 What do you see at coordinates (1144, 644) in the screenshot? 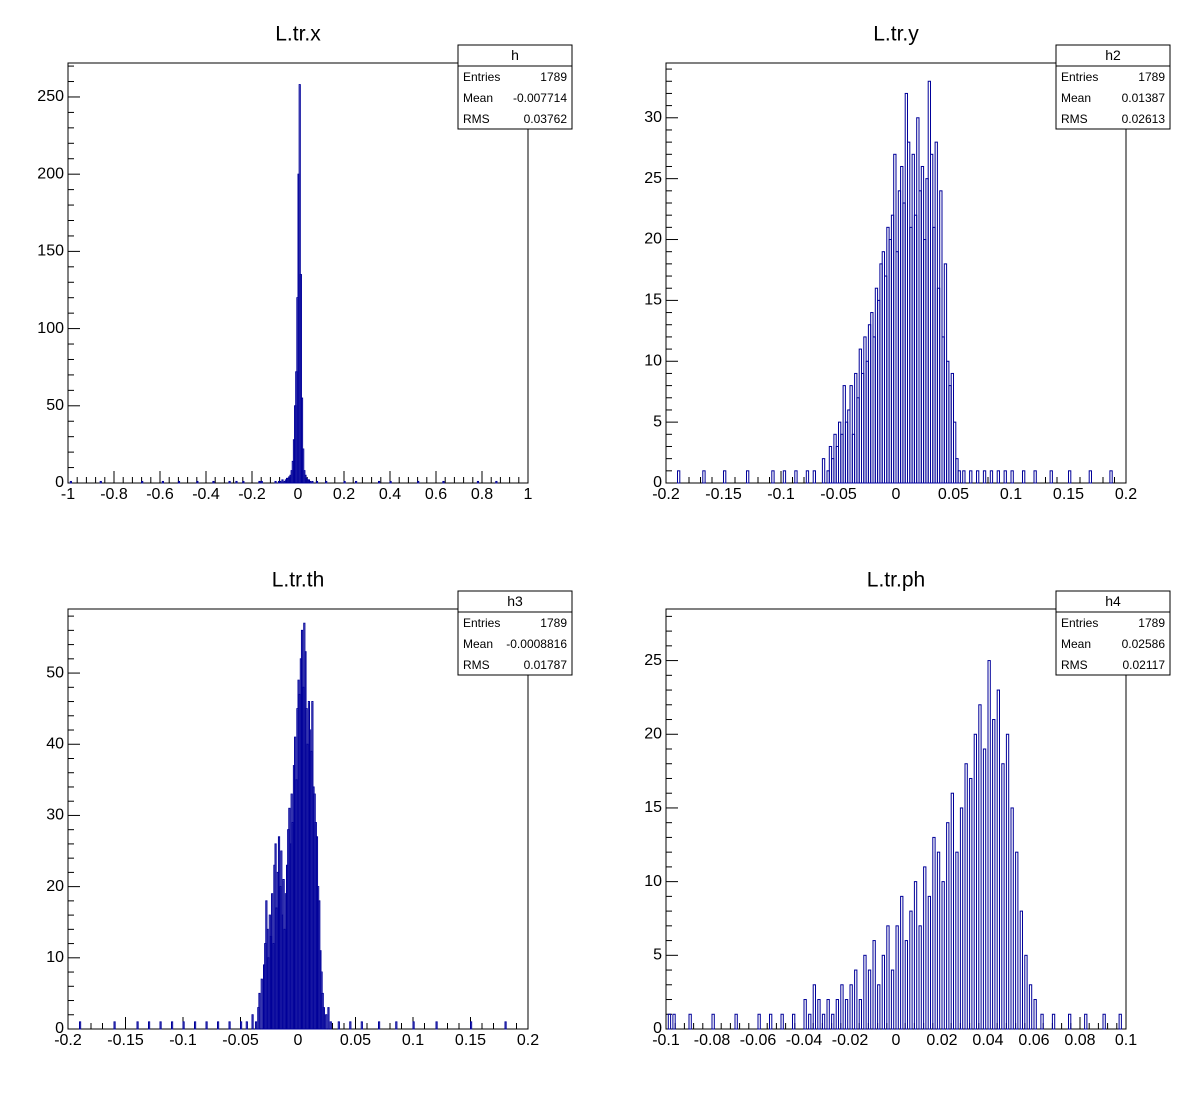
I see `stats-value-mean: 0.02586` at bounding box center [1144, 644].